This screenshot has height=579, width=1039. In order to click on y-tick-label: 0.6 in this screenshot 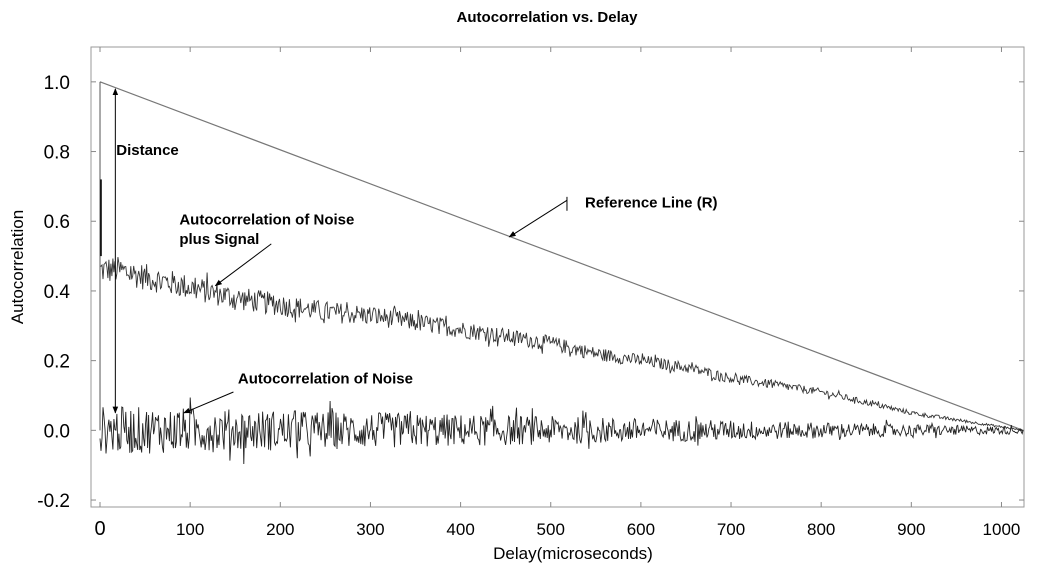, I will do `click(57, 222)`.